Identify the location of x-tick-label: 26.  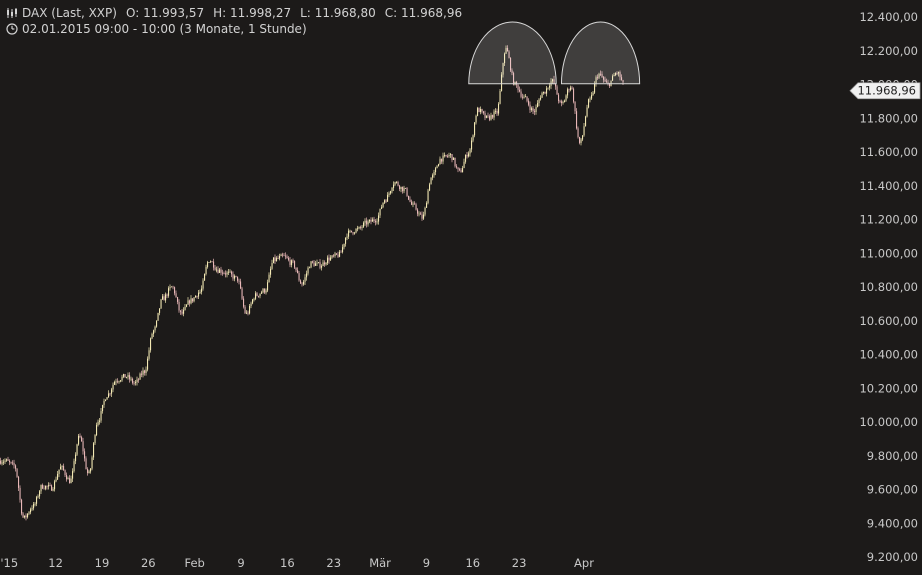
(148, 563).